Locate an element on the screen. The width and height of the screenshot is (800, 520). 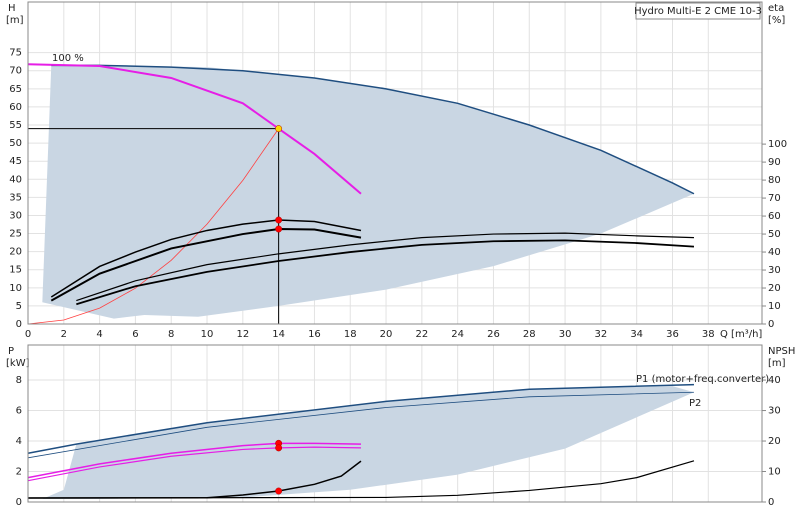
x-tick-label: 32 is located at coordinates (601, 334).